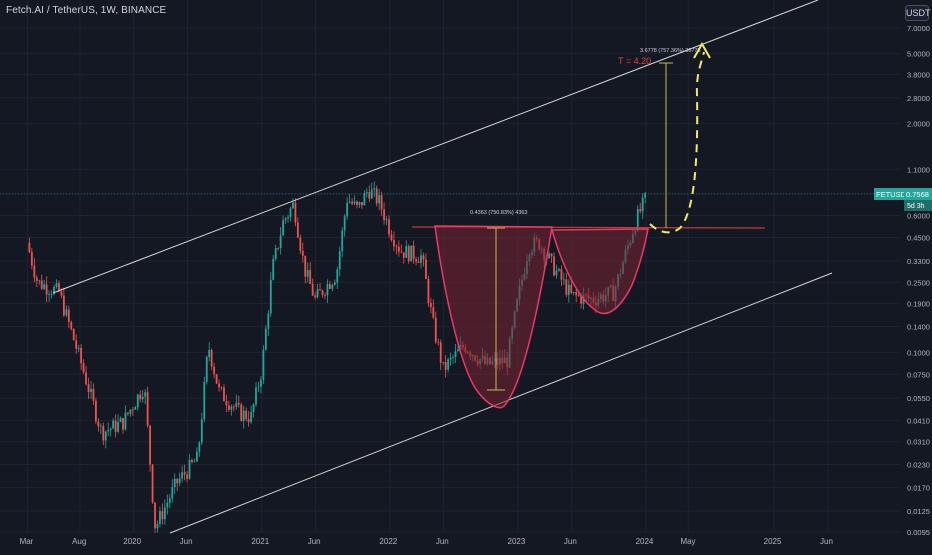  What do you see at coordinates (918, 261) in the screenshot?
I see `y-tick-label: 0.3300` at bounding box center [918, 261].